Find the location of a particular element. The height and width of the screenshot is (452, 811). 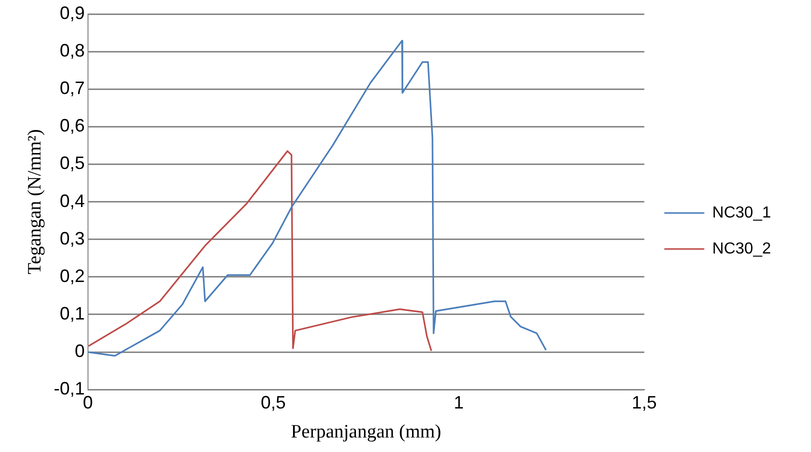

y-tick-label: 0,3 is located at coordinates (72, 238).